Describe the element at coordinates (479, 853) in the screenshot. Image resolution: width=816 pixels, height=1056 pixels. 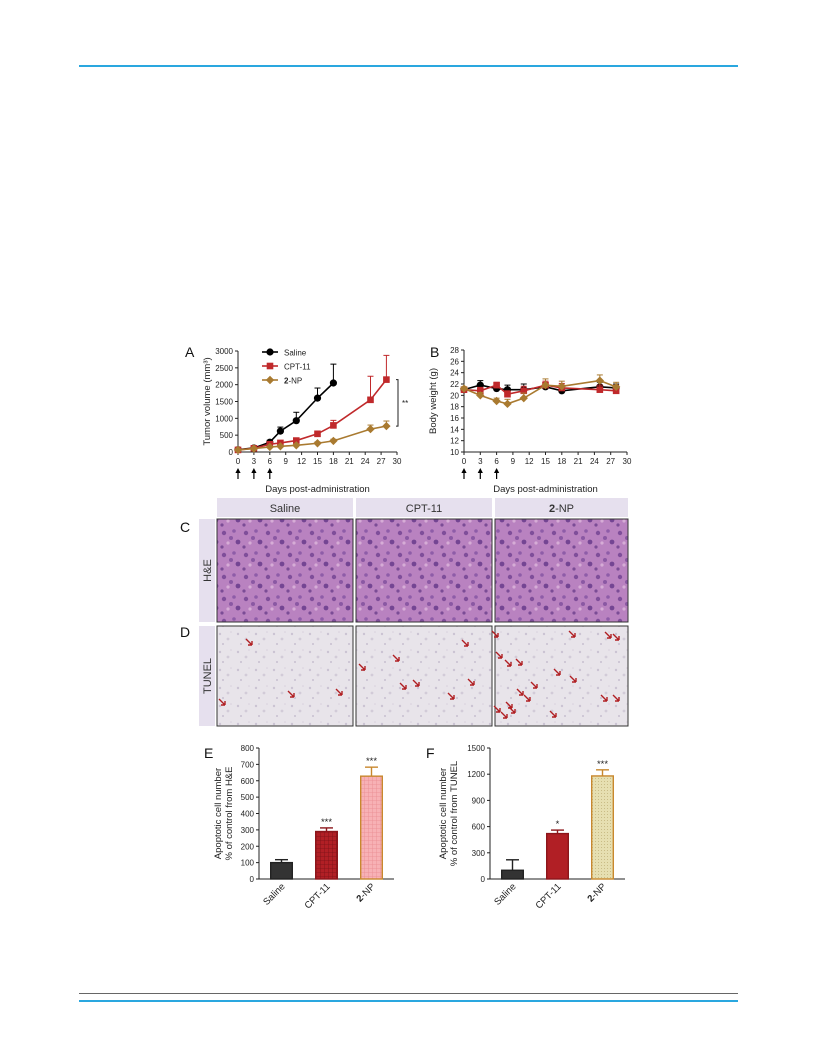
I see `y-tick-label: 300` at that location.